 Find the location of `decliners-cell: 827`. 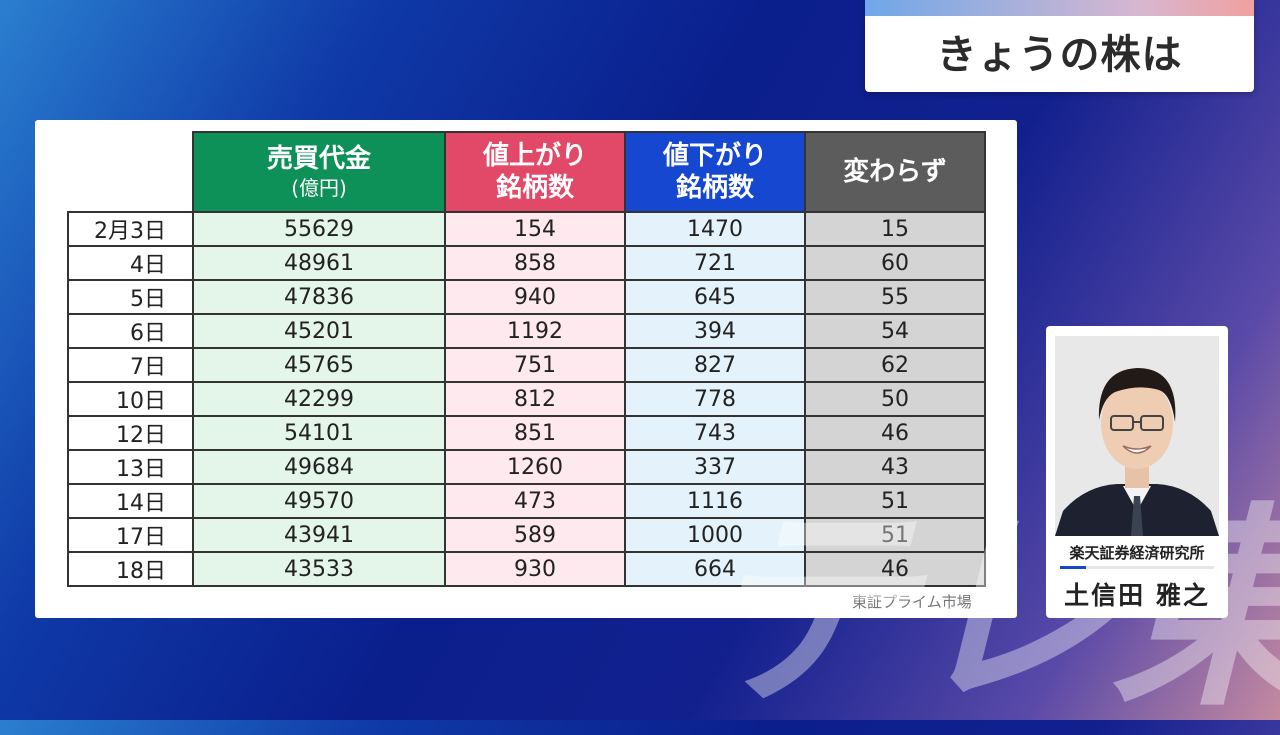

decliners-cell: 827 is located at coordinates (715, 365).